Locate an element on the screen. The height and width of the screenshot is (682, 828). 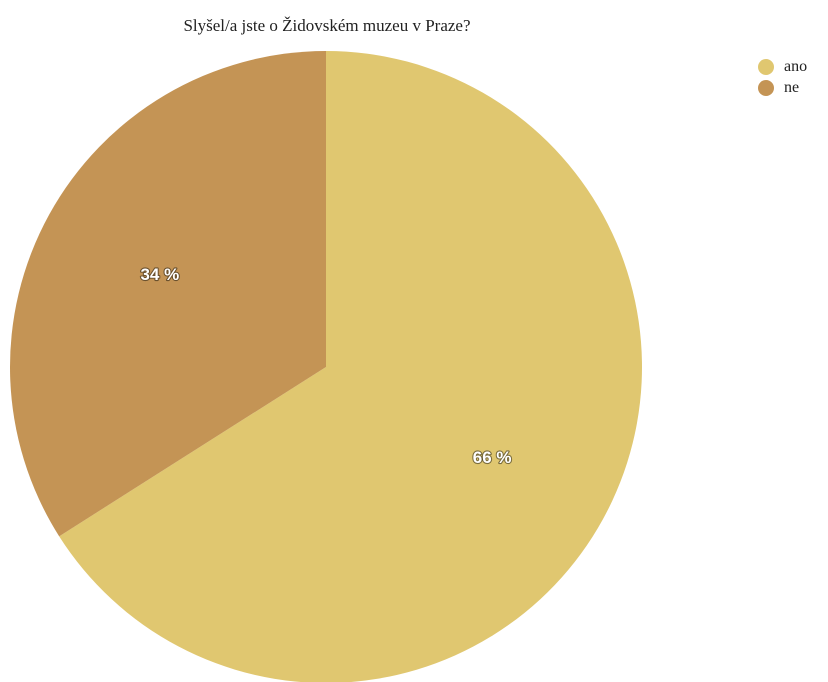
legend-label-ano: ano is located at coordinates (796, 66).